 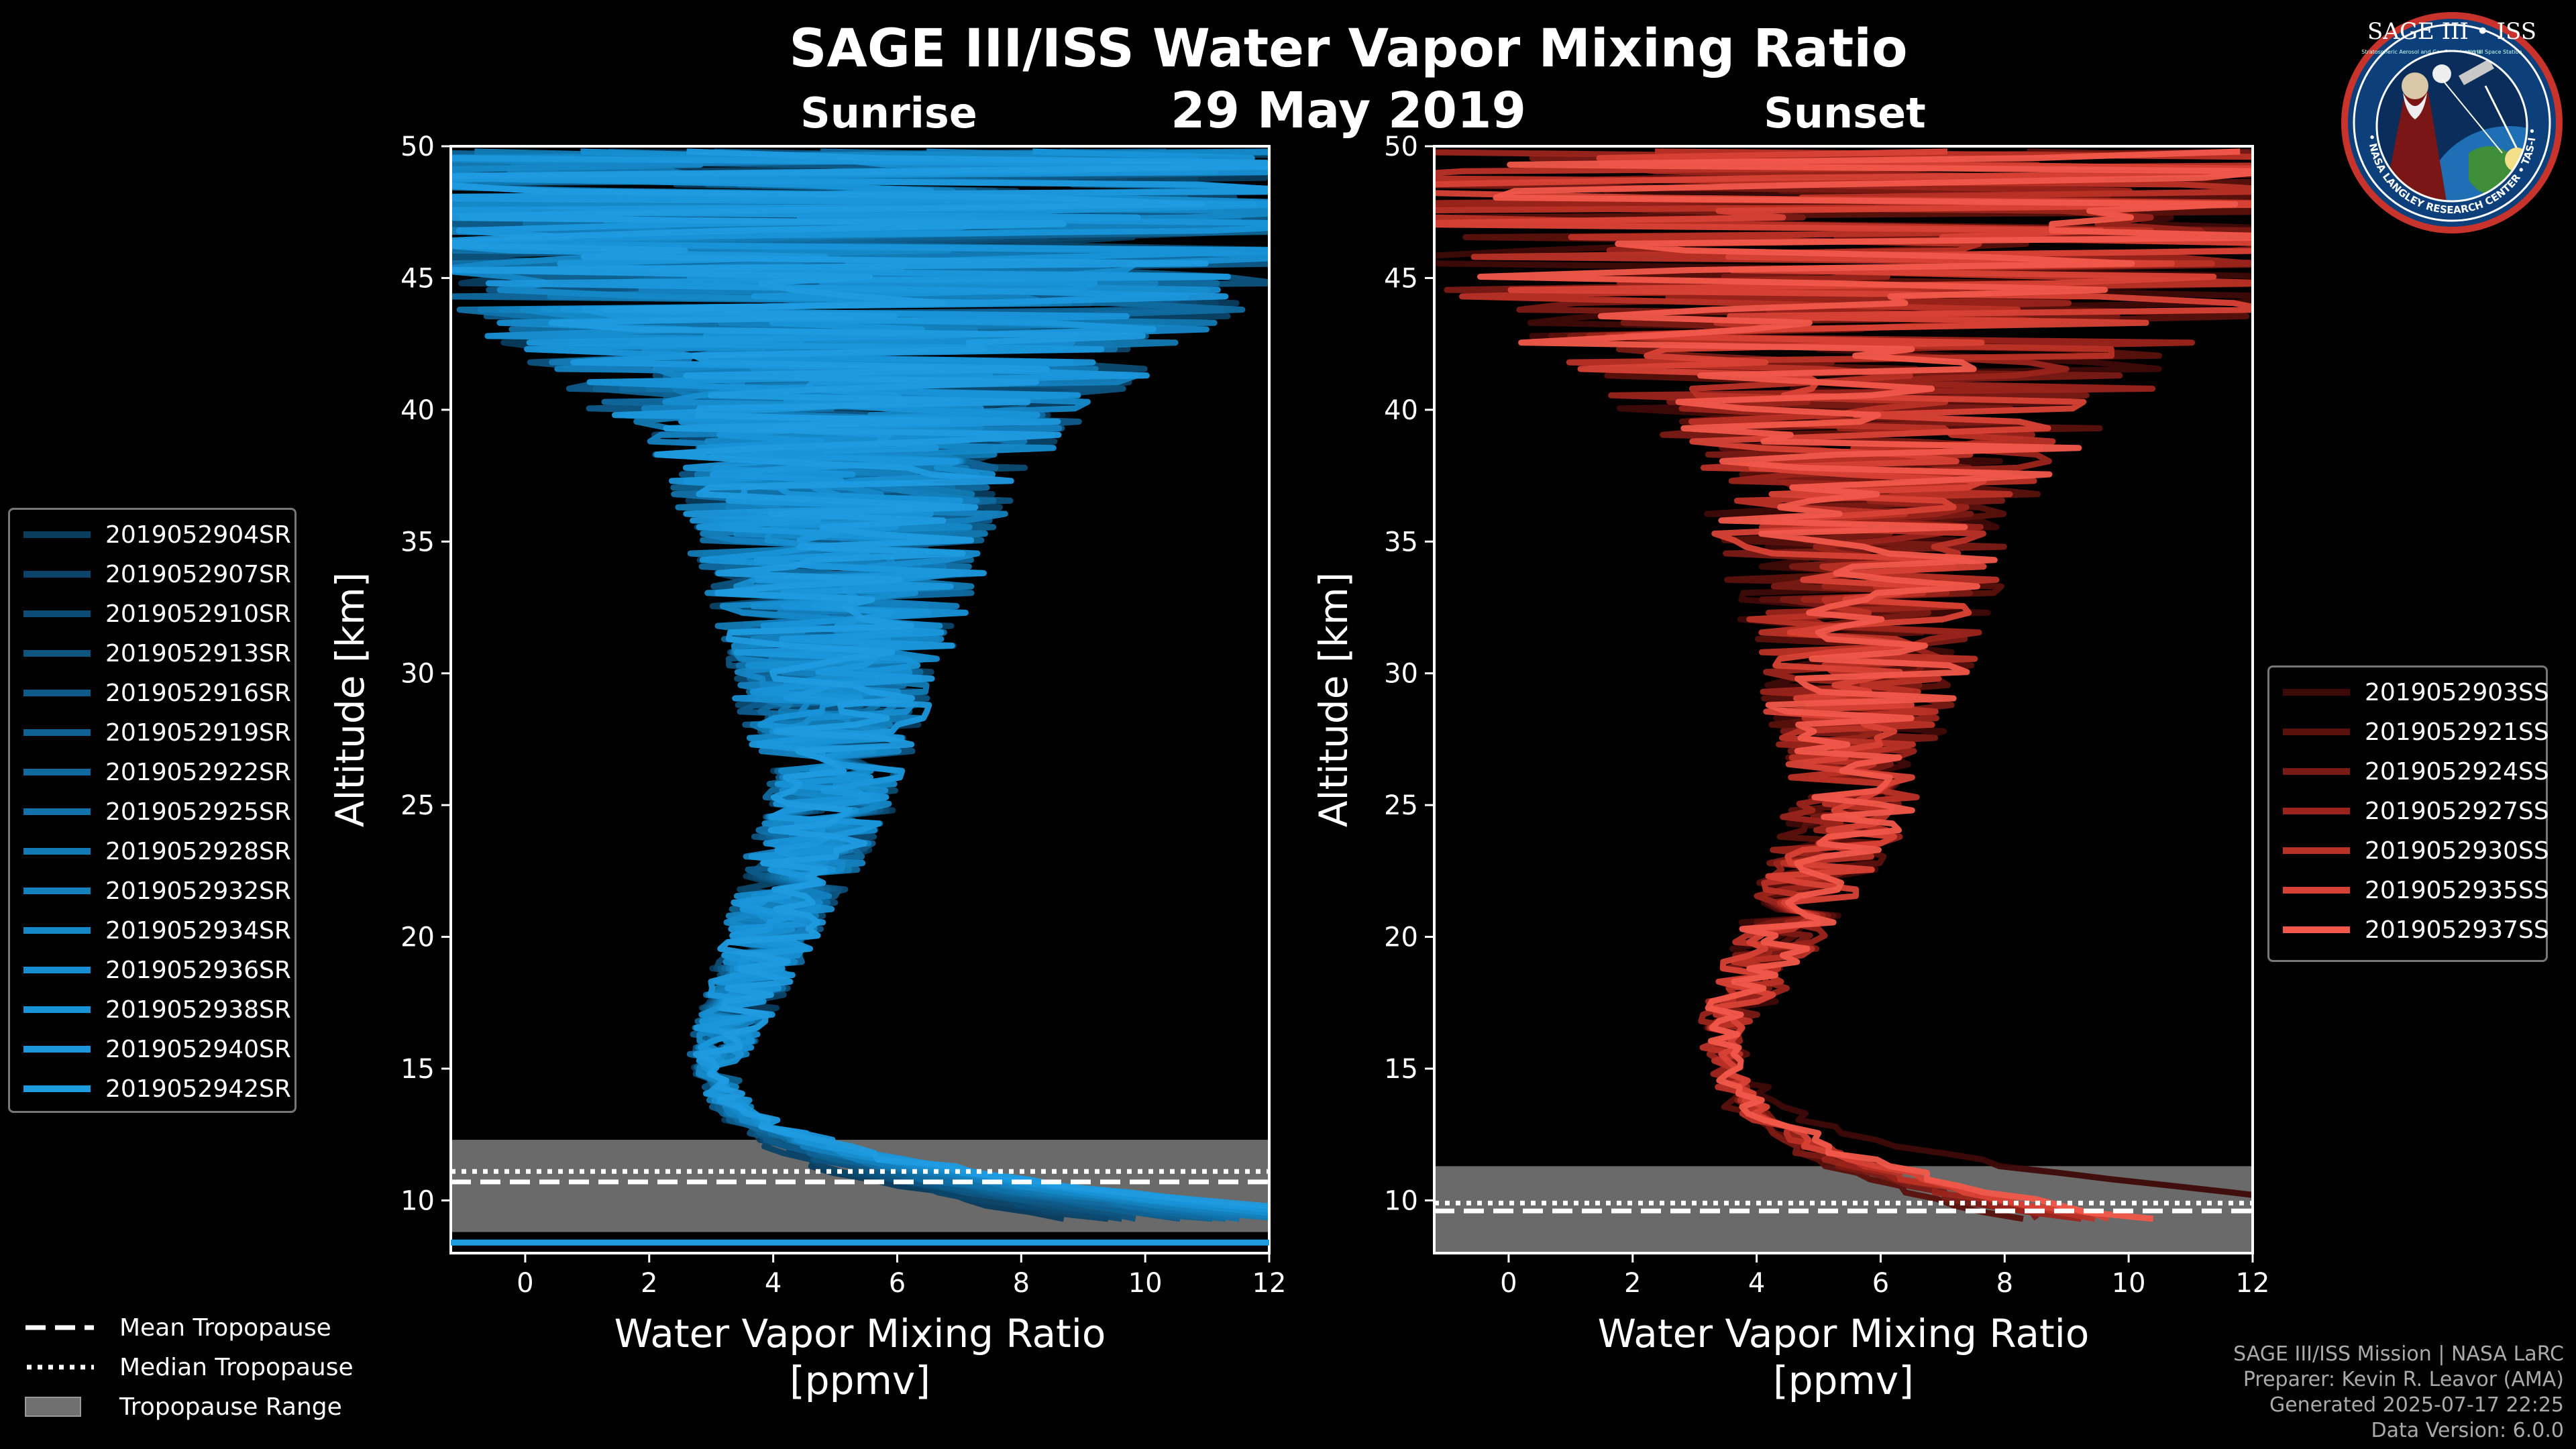 I want to click on legend-label: 2019052904SR, so click(x=198, y=535).